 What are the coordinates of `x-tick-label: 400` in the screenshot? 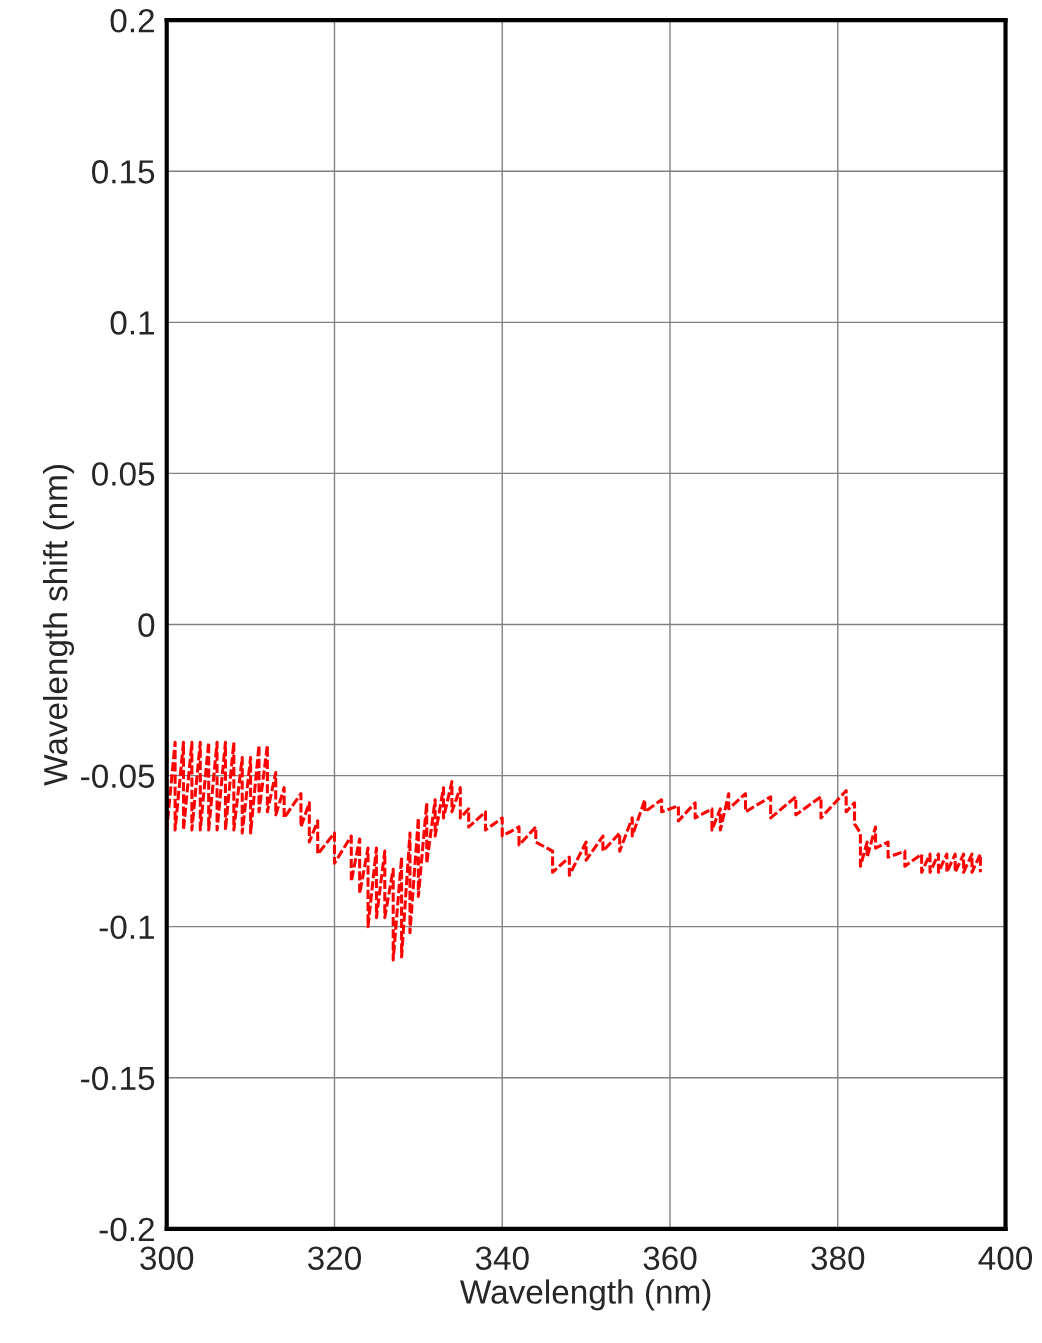 It's located at (1005, 1258).